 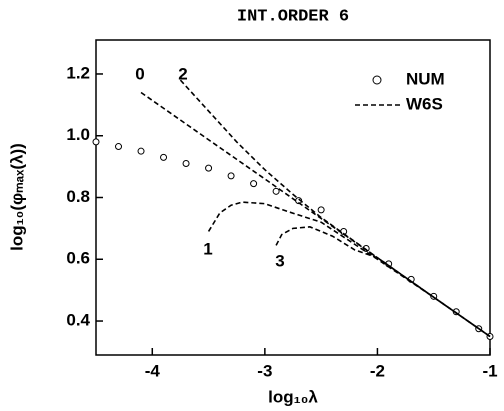 What do you see at coordinates (279, 260) in the screenshot?
I see `curve-label: 3` at bounding box center [279, 260].